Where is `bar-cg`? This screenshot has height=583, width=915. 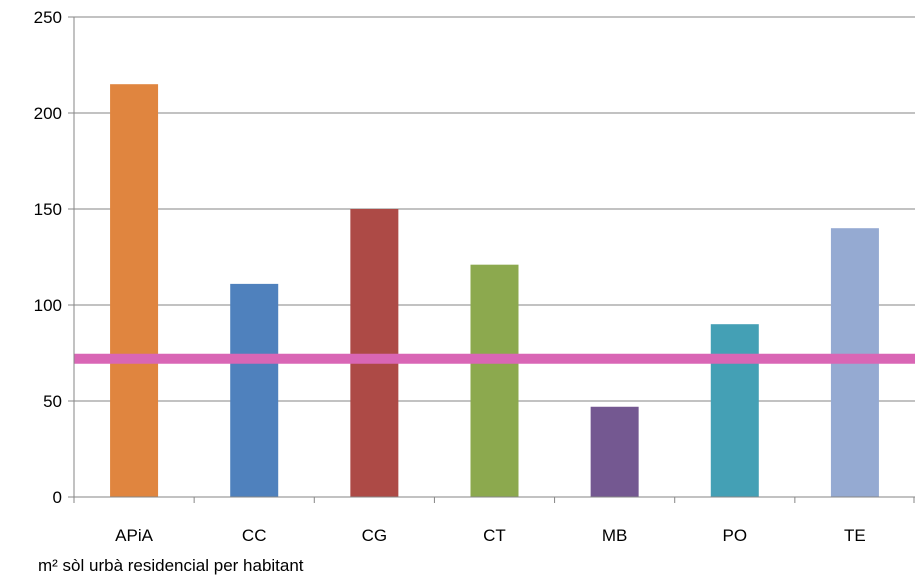
bar-cg is located at coordinates (374, 353).